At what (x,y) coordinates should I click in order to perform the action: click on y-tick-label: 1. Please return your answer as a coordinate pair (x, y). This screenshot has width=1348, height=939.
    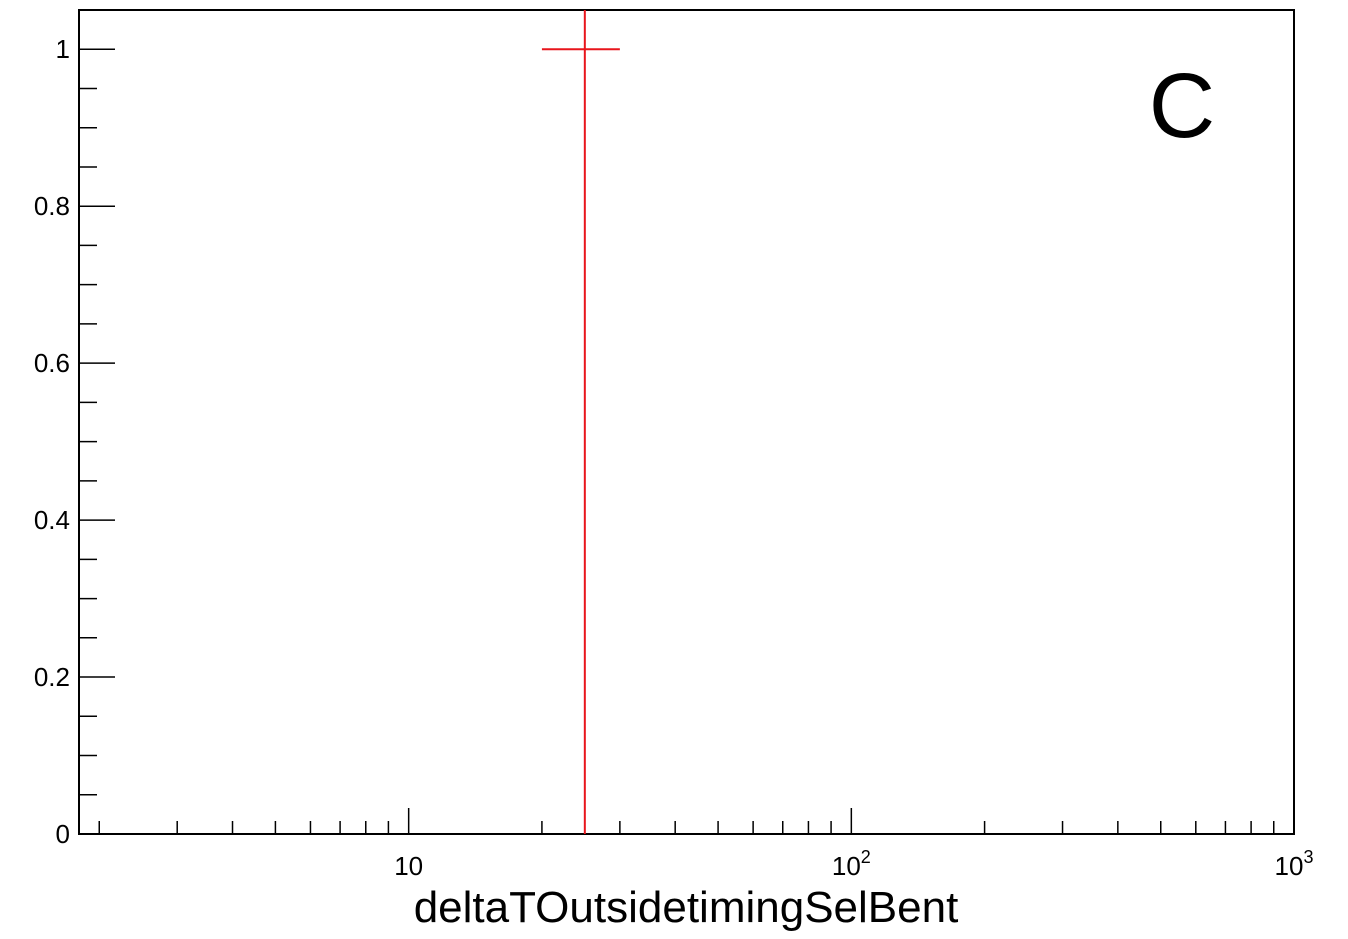
    Looking at the image, I should click on (63, 49).